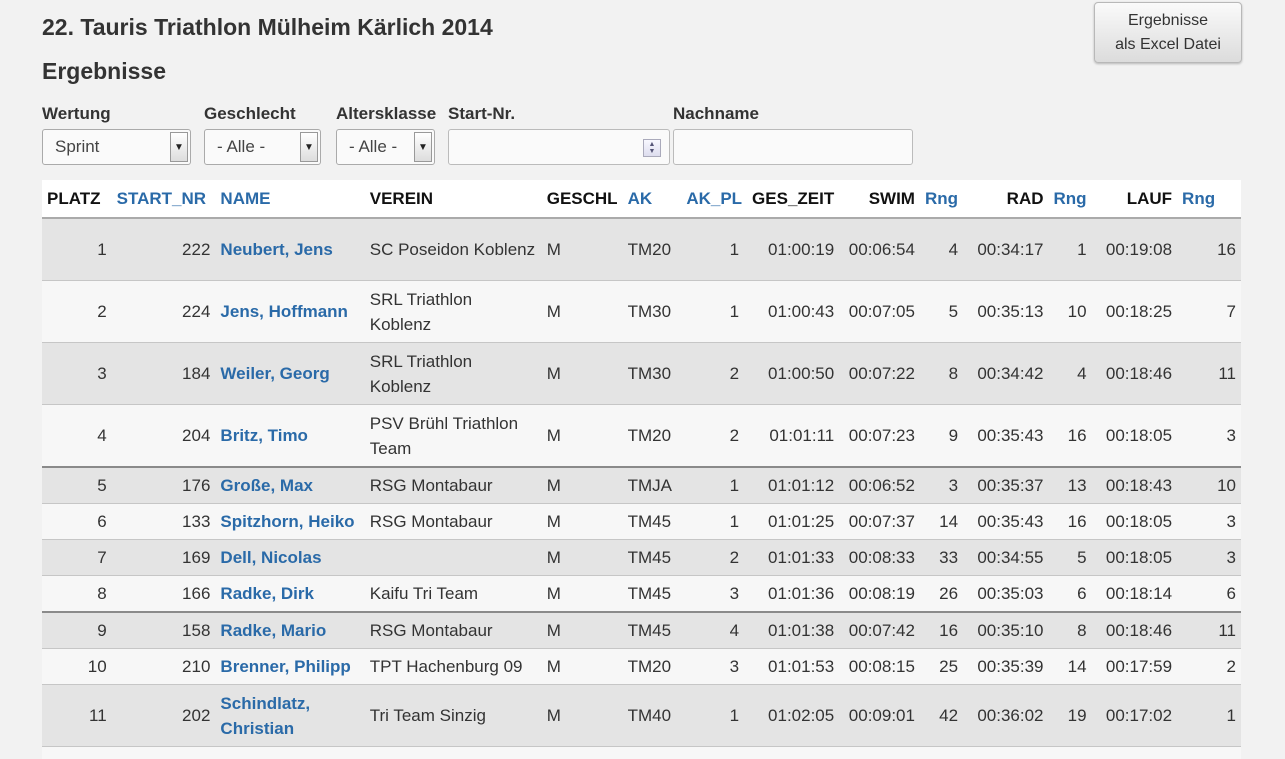 This screenshot has width=1285, height=759. I want to click on cell-rad-rng: 14, so click(1070, 667).